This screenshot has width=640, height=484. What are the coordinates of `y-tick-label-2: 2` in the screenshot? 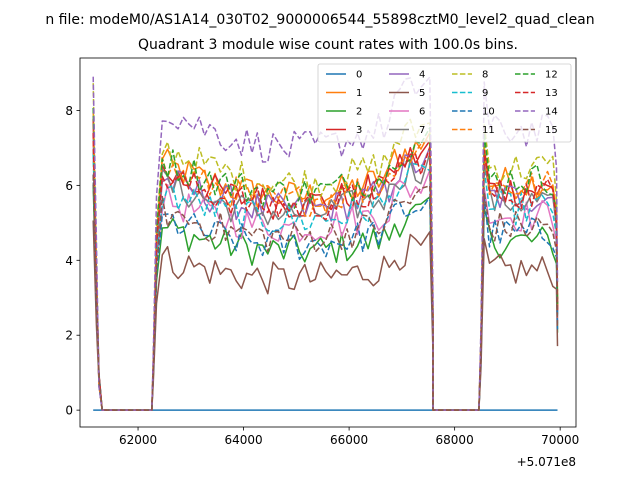 It's located at (69, 336).